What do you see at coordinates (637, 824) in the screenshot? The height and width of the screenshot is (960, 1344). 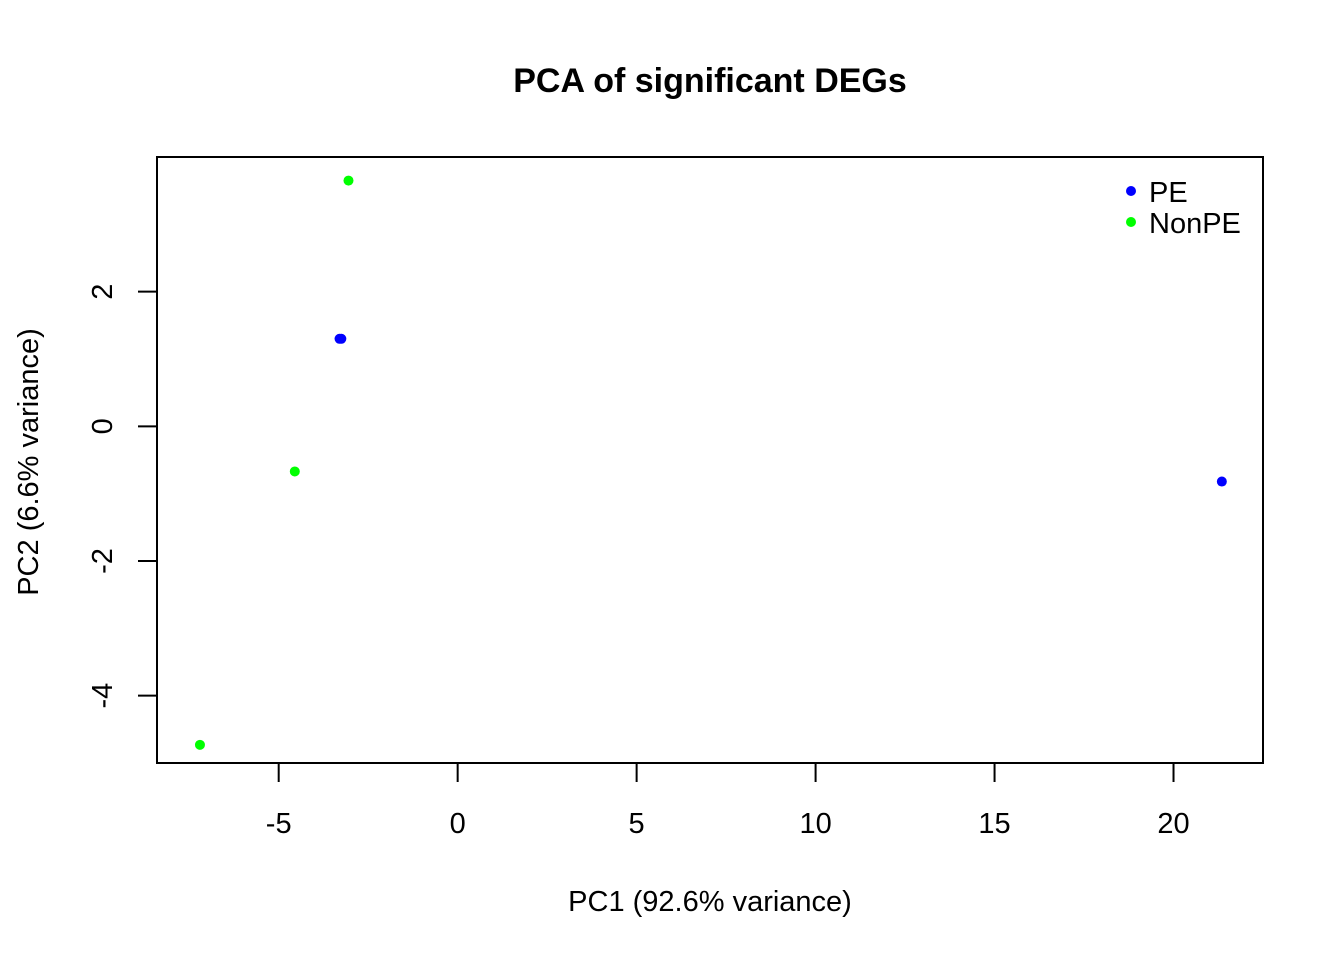 I see `x-tick-label: 5` at bounding box center [637, 824].